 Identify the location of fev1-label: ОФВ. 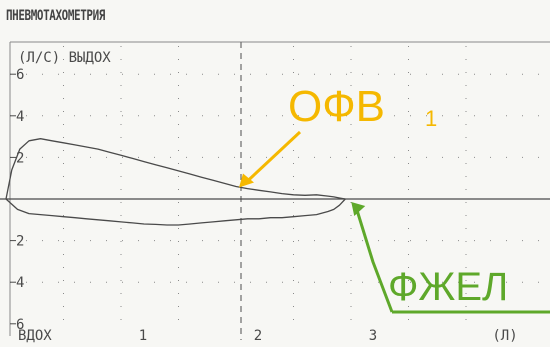
(336, 106).